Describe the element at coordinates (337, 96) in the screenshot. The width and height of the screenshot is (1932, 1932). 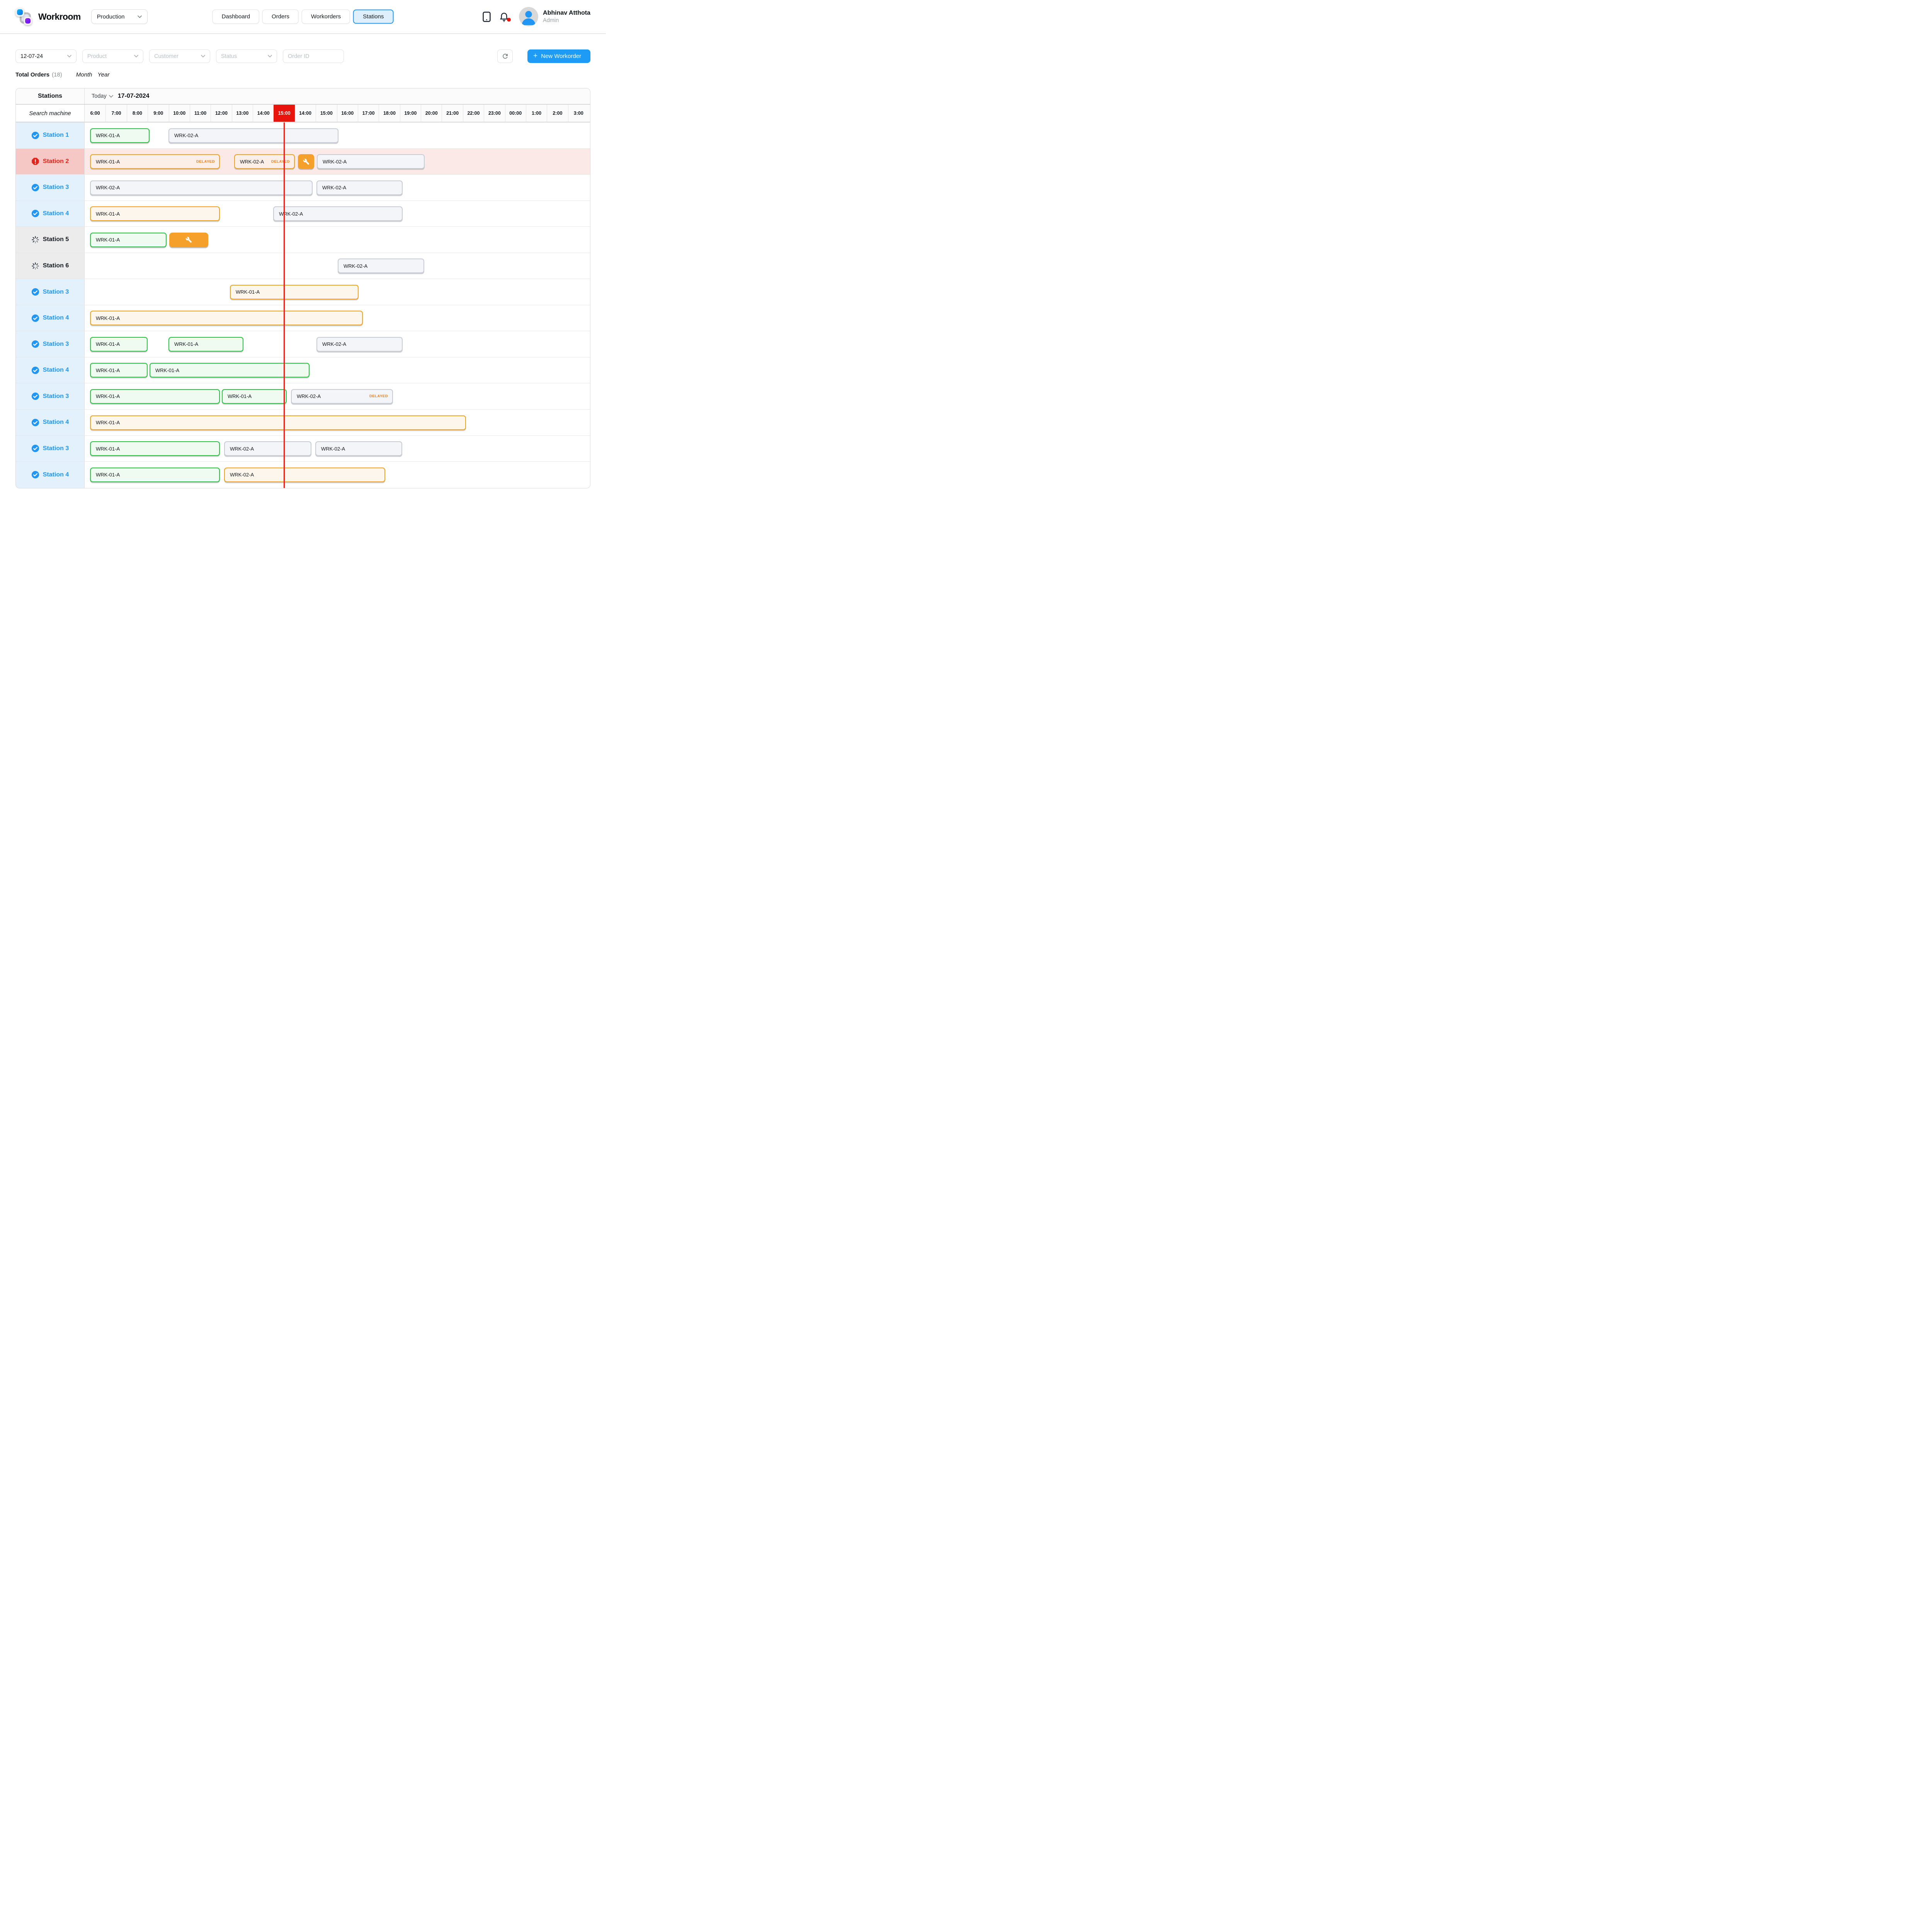
I see `date-header: Today 17-07-2024` at that location.